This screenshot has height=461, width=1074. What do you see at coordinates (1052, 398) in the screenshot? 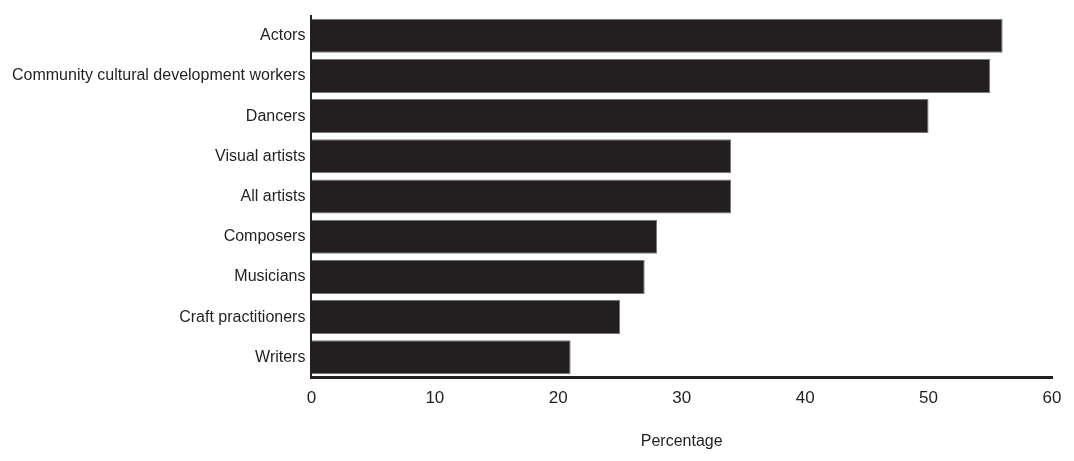
I see `x-tick-label: 60` at bounding box center [1052, 398].